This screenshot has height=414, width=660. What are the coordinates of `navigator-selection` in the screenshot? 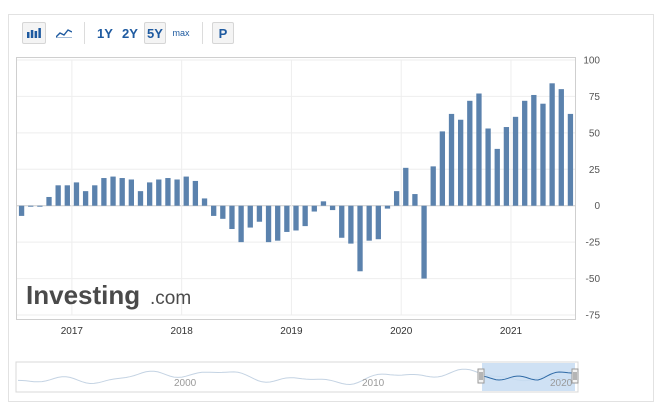 It's located at (528, 377).